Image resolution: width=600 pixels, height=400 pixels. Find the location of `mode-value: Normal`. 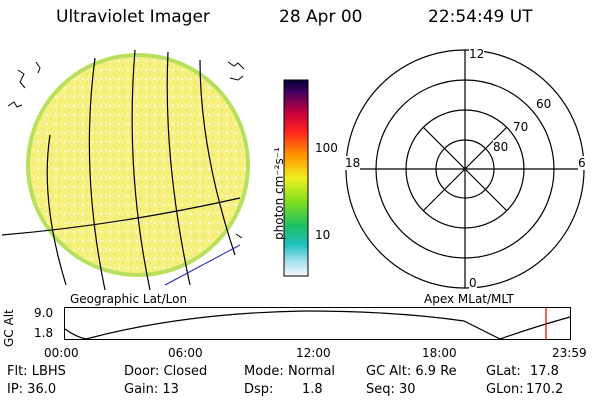

mode-value: Normal is located at coordinates (312, 371).